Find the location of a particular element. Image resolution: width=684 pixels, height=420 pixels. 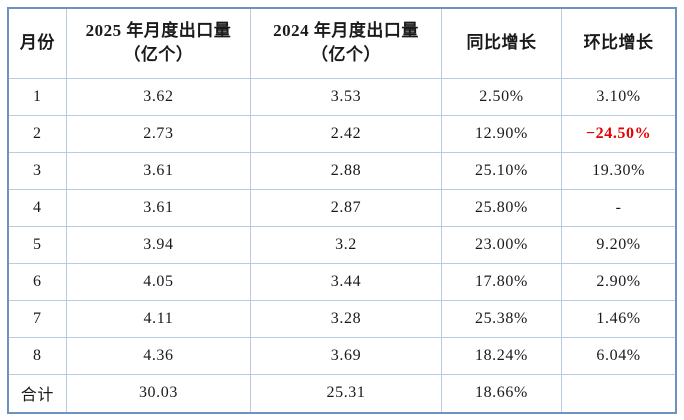

total-row: 合计 30.03 25.31 18.66% is located at coordinates (342, 393).